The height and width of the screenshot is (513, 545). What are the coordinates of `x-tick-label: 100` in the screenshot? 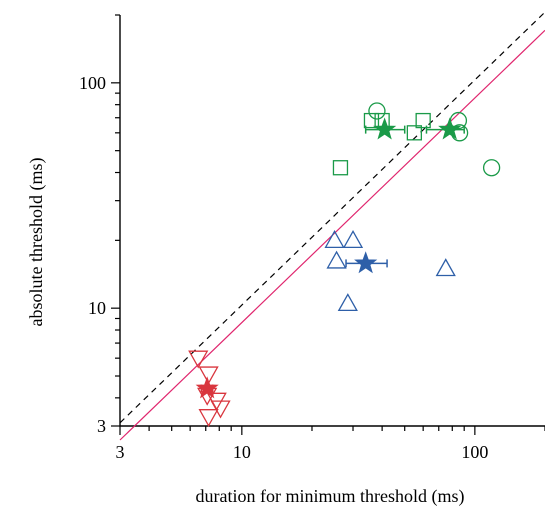 It's located at (474, 452).